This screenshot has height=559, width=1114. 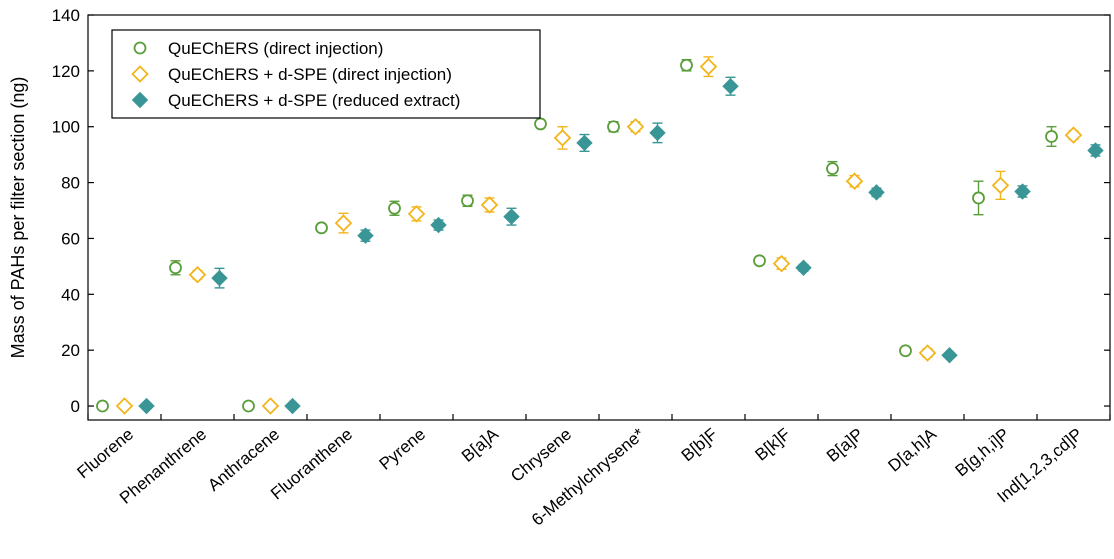 What do you see at coordinates (912, 449) in the screenshot?
I see `x-tick-label: D[a,h]A` at bounding box center [912, 449].